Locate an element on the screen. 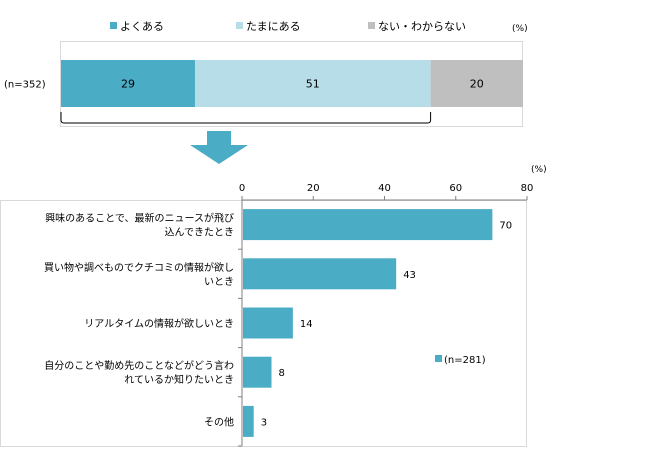 The image size is (648, 456). legend-label-2: たまにある is located at coordinates (273, 26).